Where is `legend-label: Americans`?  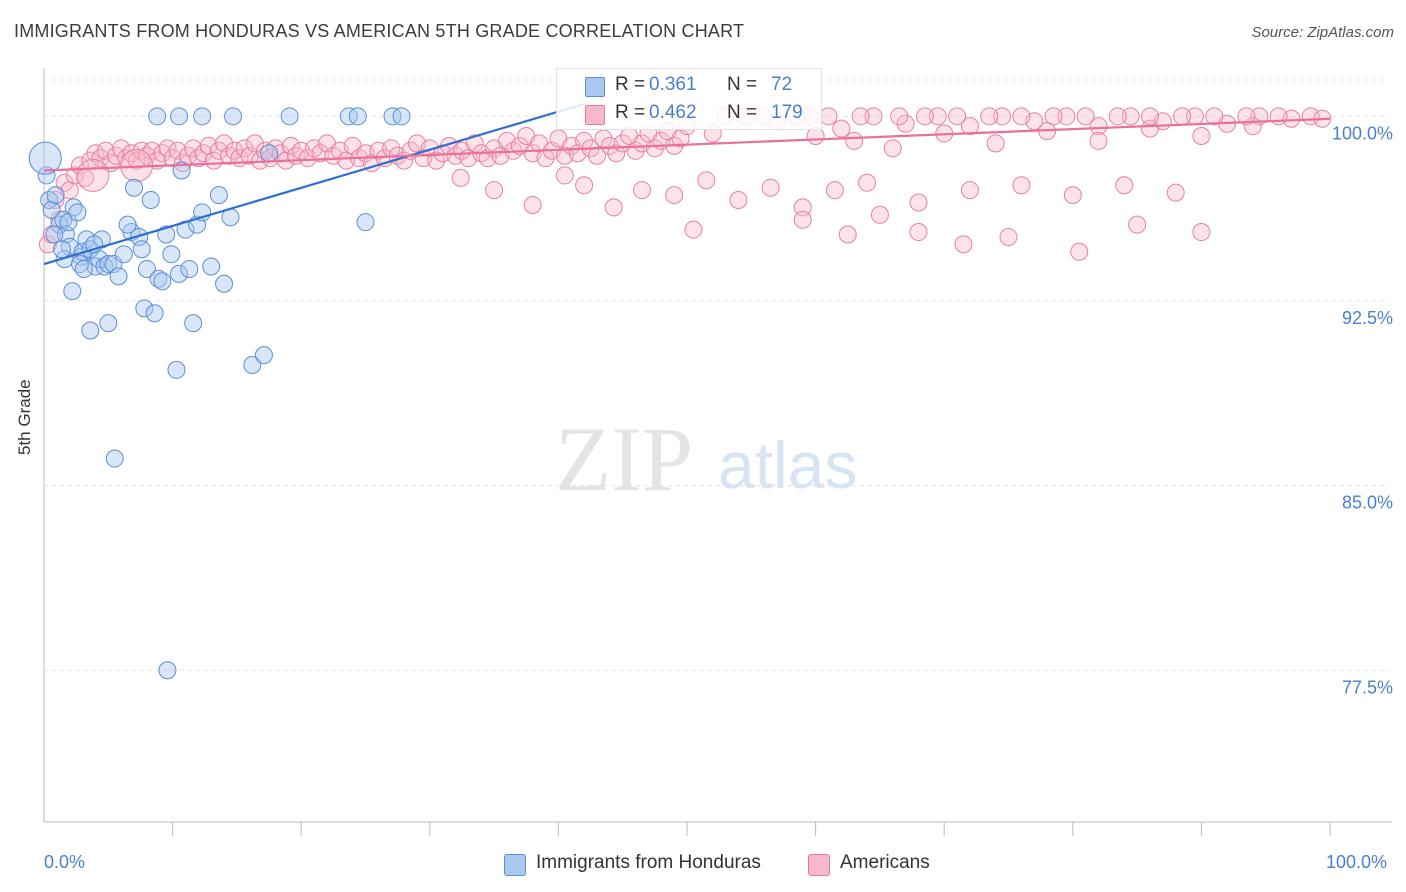
legend-label: Americans is located at coordinates (885, 862).